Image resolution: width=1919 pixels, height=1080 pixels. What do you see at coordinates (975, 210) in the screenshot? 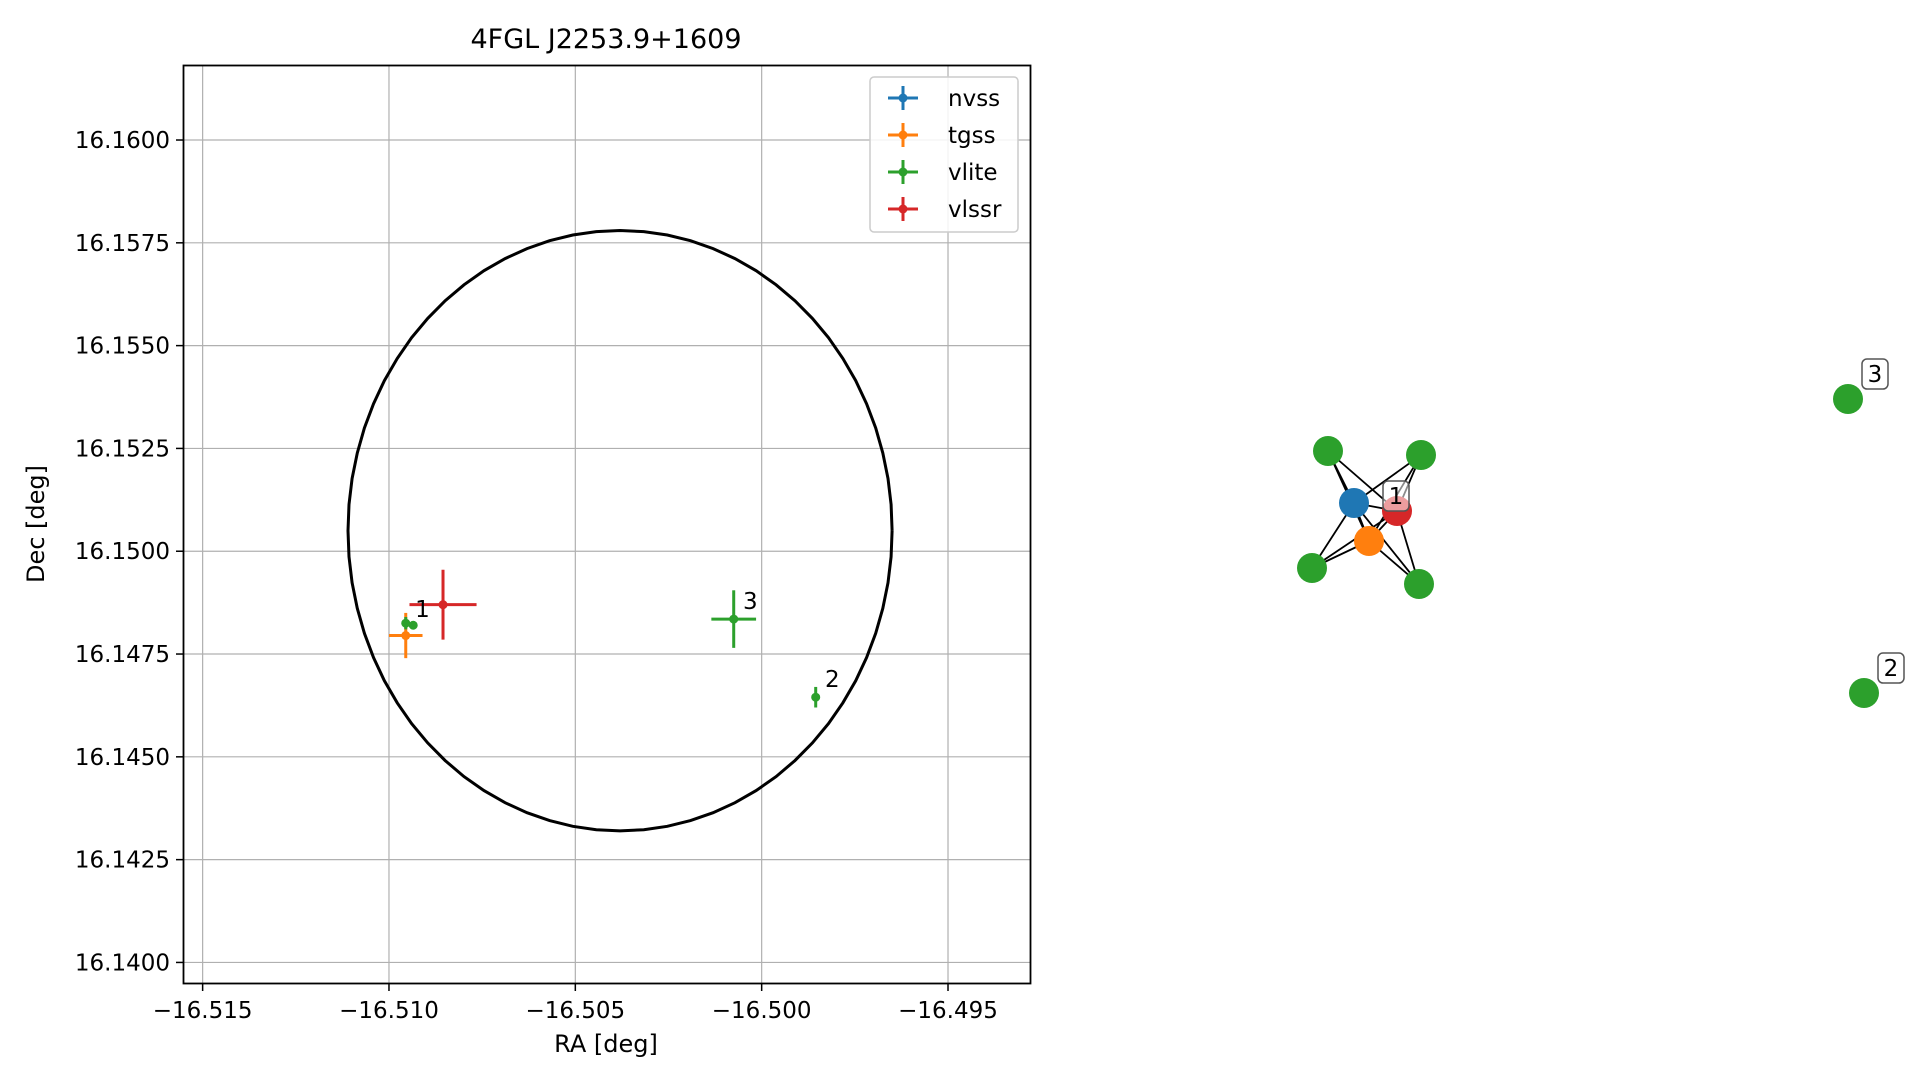
I see `legend-label: vlssr` at bounding box center [975, 210].